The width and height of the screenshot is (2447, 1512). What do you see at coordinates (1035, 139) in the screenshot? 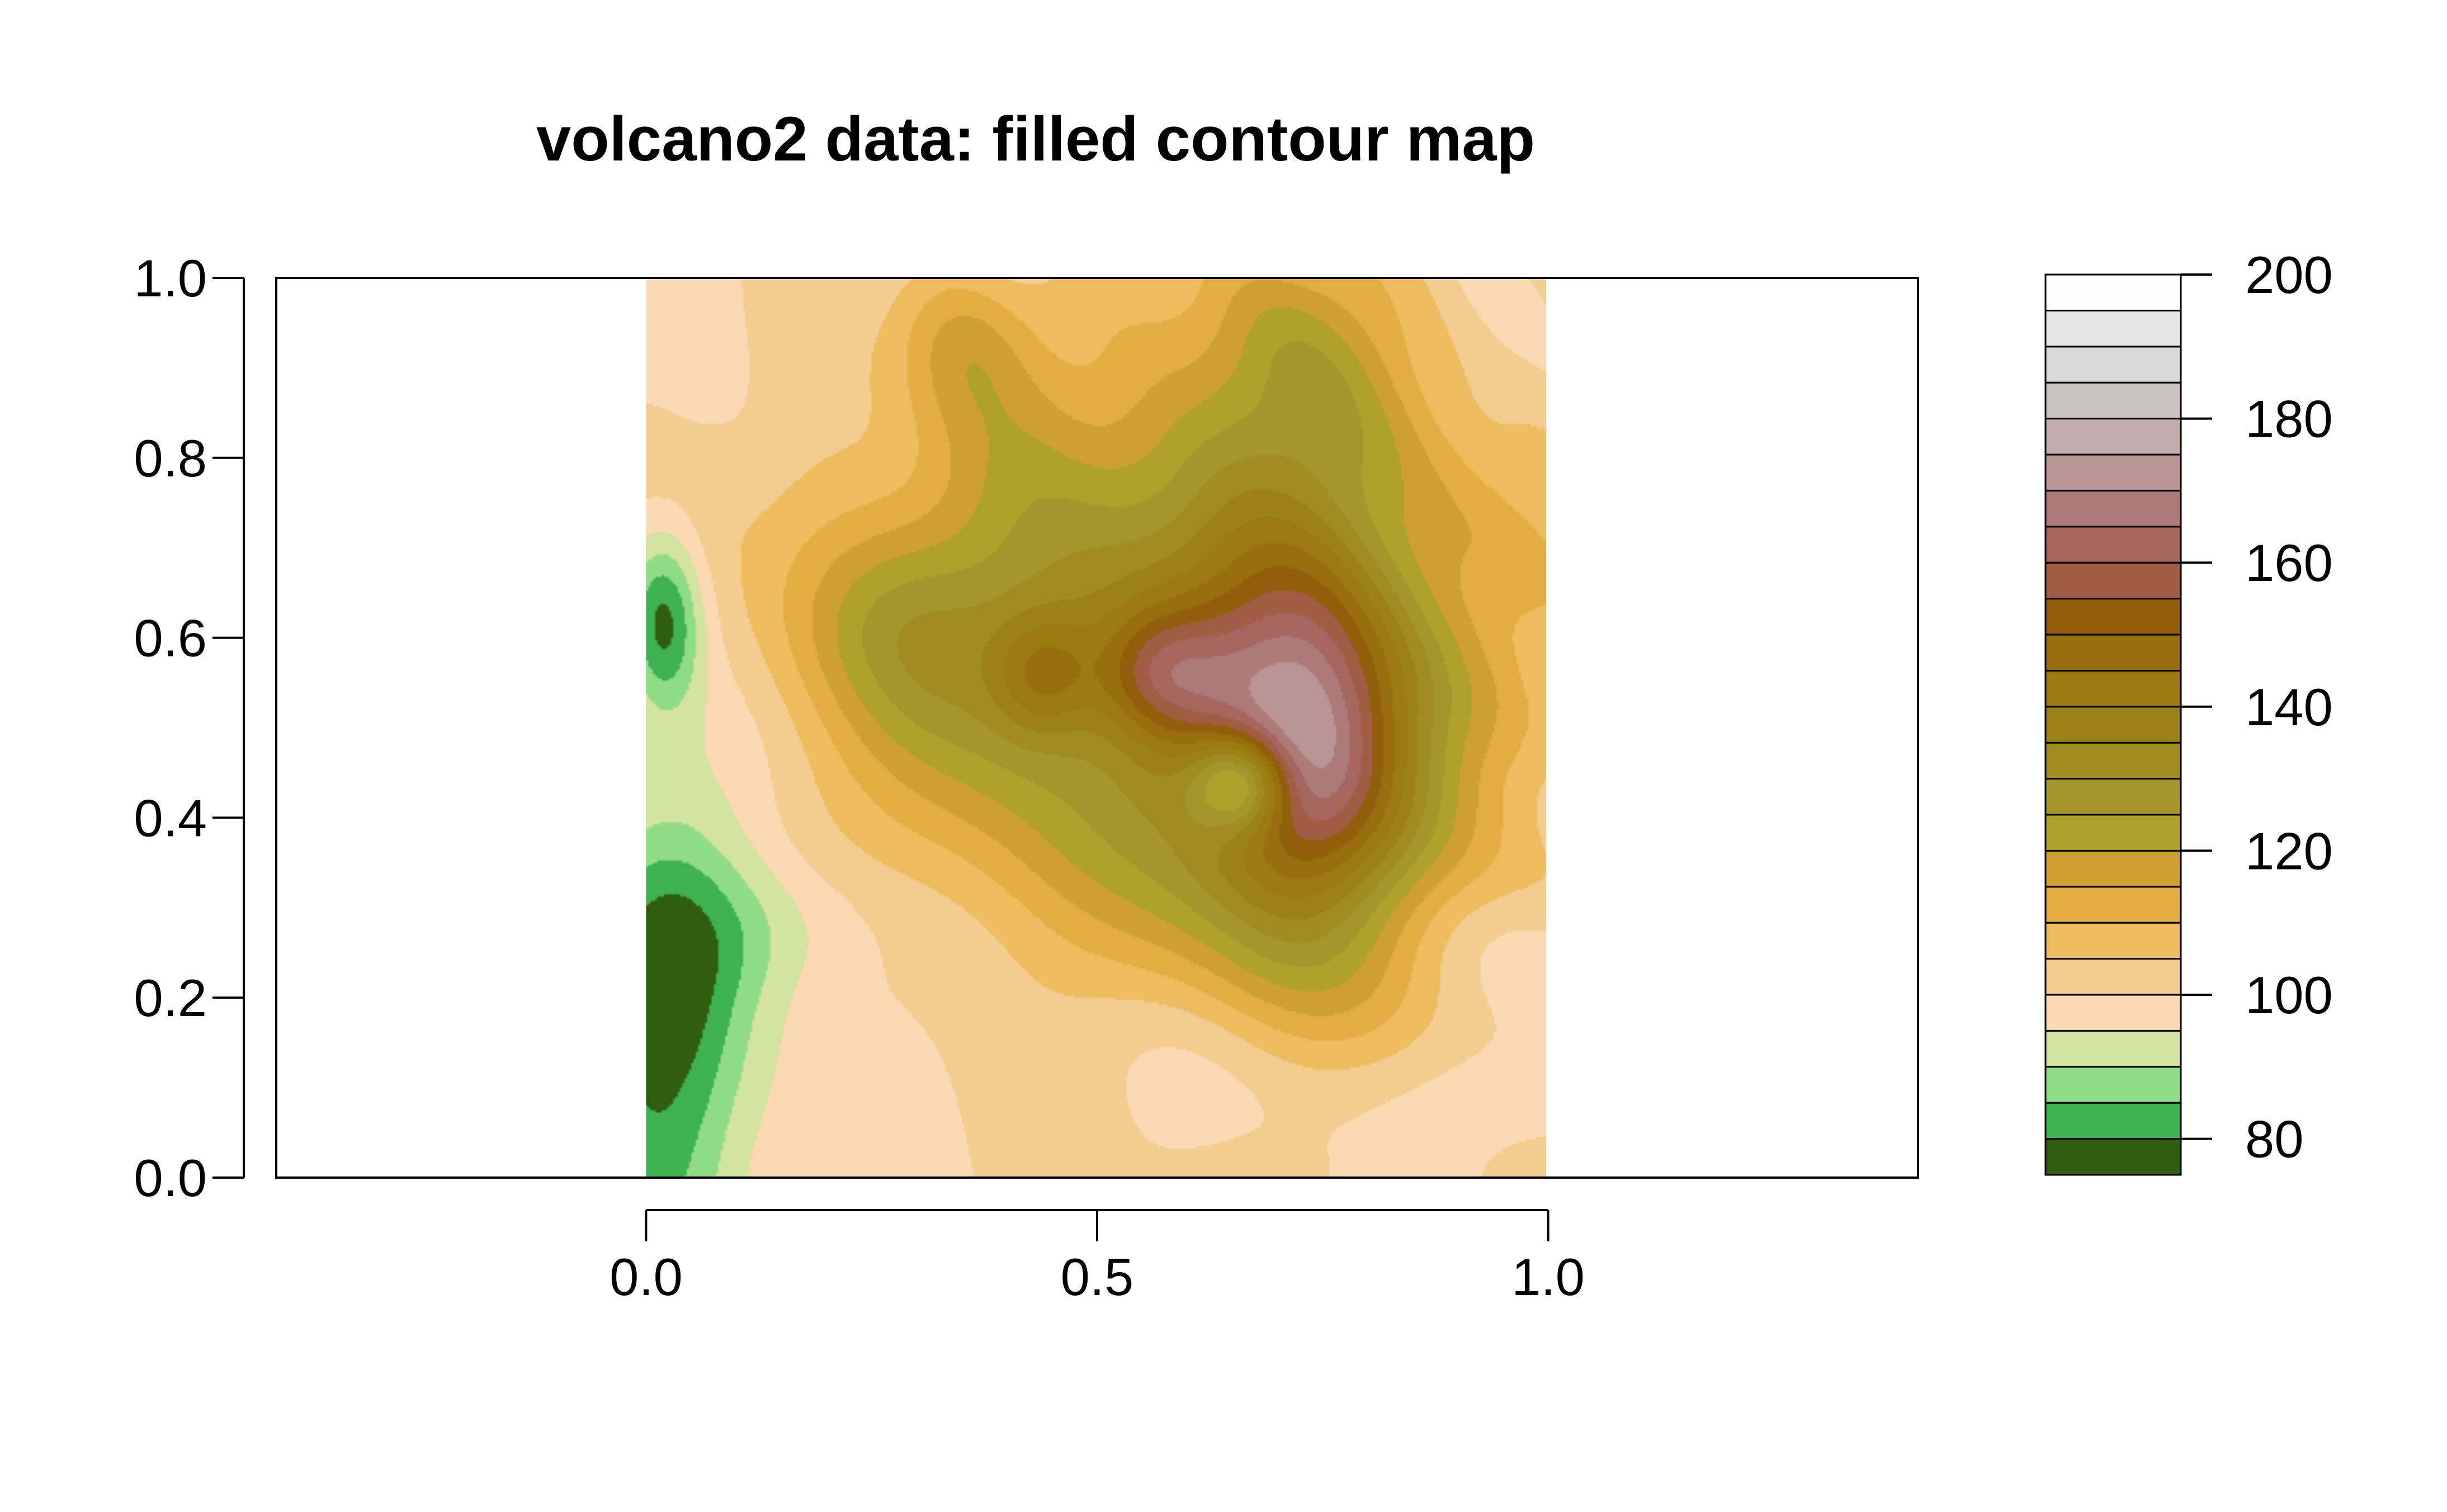
I see `chart-title: volcano2 data: filled contour map` at bounding box center [1035, 139].